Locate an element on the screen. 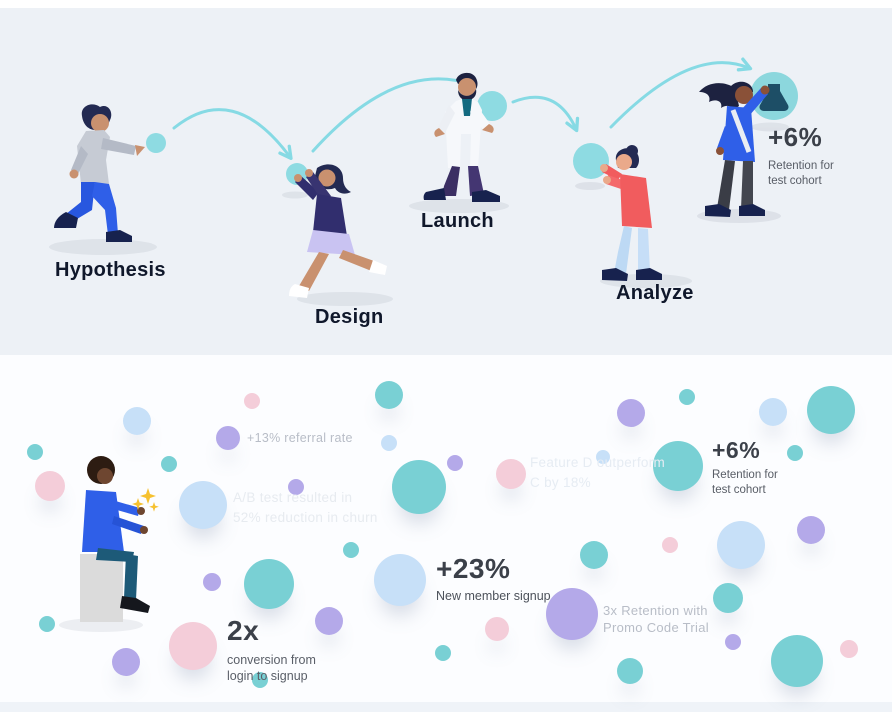 The image size is (892, 712). note-line: Feature D outperform is located at coordinates (598, 462).